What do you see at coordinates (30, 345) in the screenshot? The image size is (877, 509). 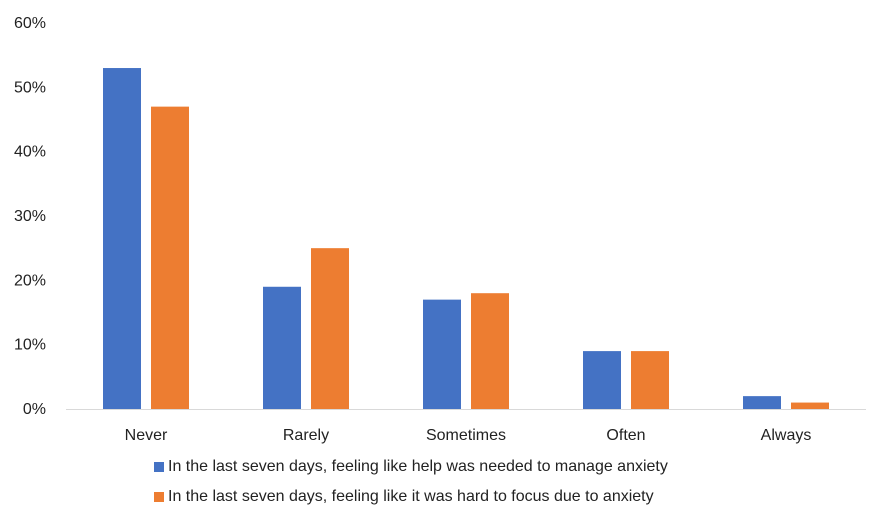 I see `y-tick-label: 10%` at bounding box center [30, 345].